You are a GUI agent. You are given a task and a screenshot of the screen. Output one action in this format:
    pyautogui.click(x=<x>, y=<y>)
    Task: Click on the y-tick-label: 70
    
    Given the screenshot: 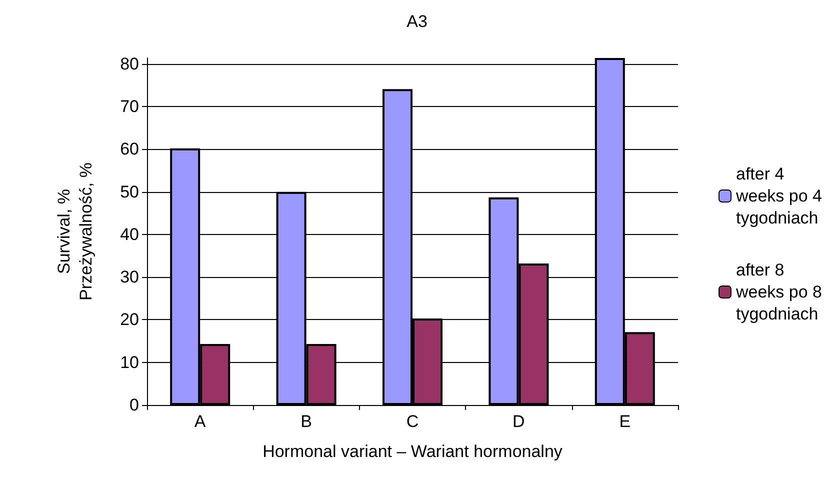 What is the action you would take?
    pyautogui.click(x=129, y=106)
    